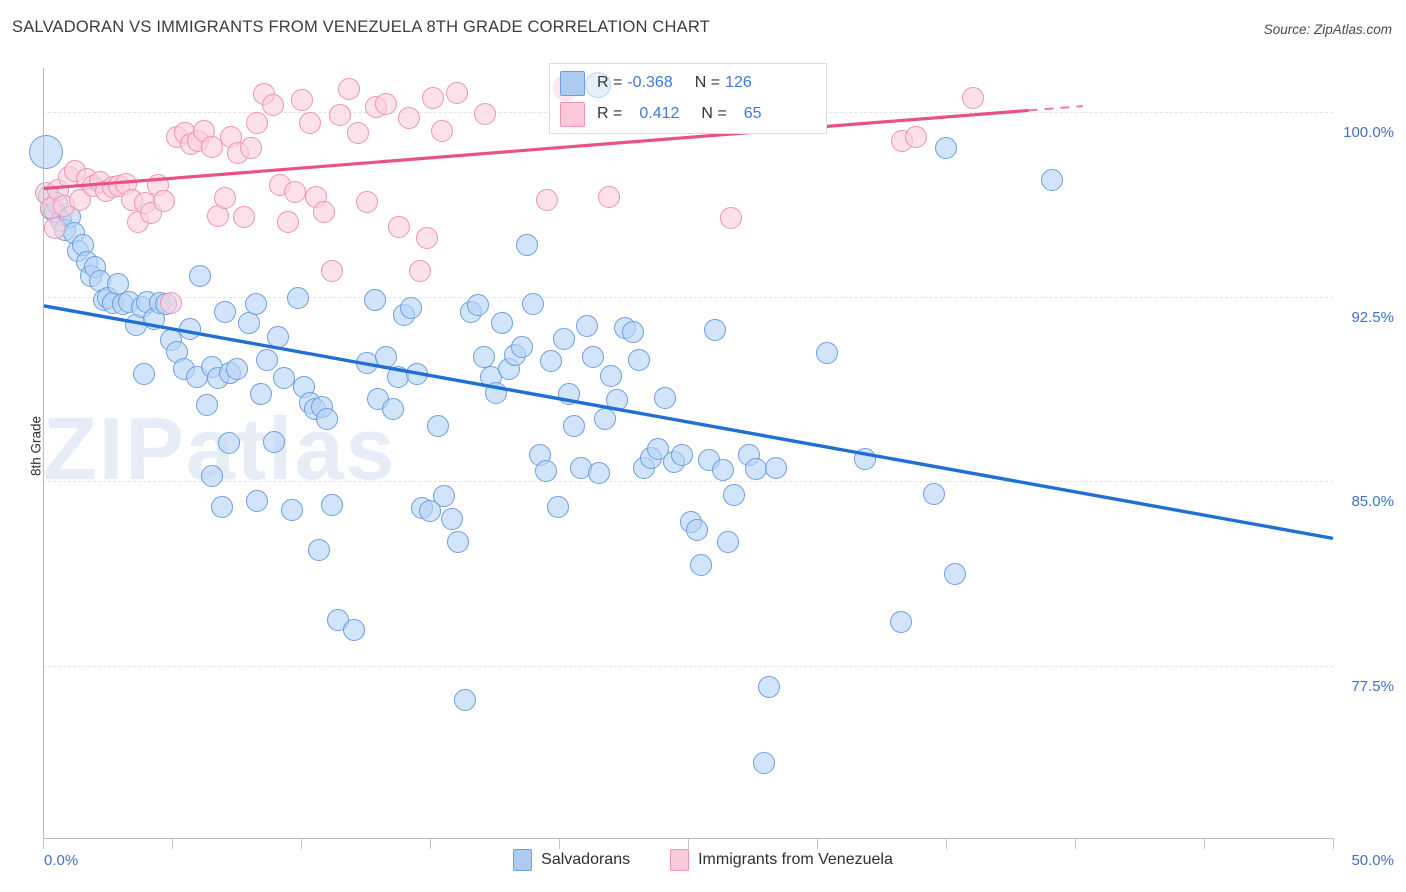  I want to click on trendline-venezuela-extension, so click(1055, 108).